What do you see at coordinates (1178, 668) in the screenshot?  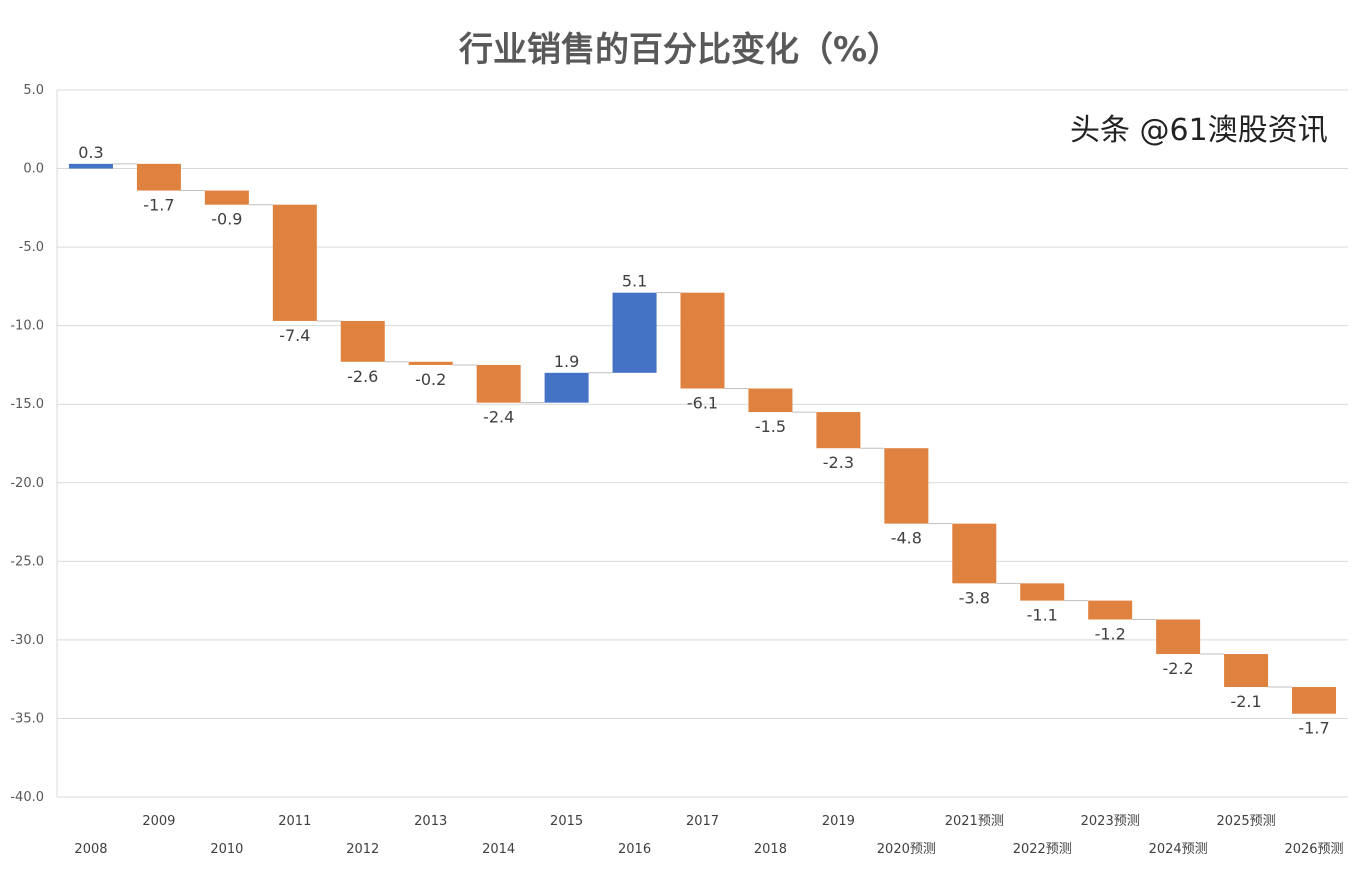 I see `data-label: -2.2` at bounding box center [1178, 668].